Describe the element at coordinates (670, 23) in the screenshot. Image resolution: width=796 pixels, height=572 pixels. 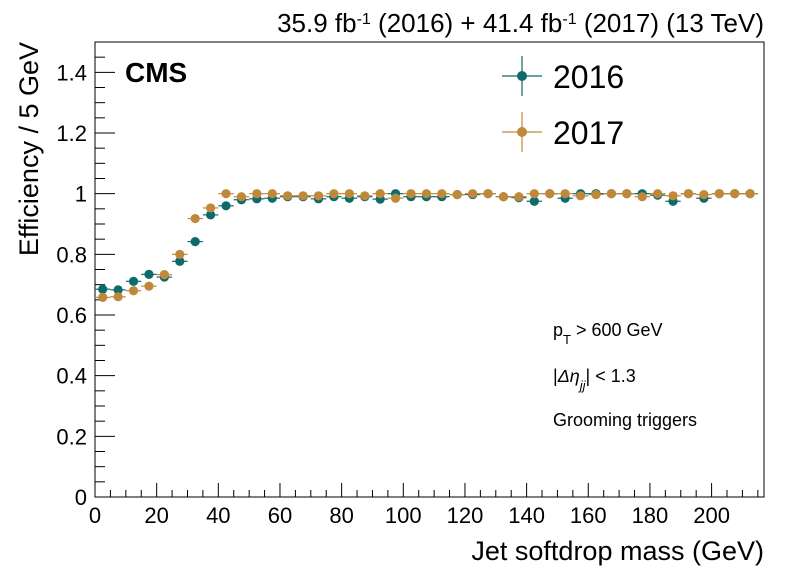
I see `title-end: (2017) (13 TeV)` at that location.